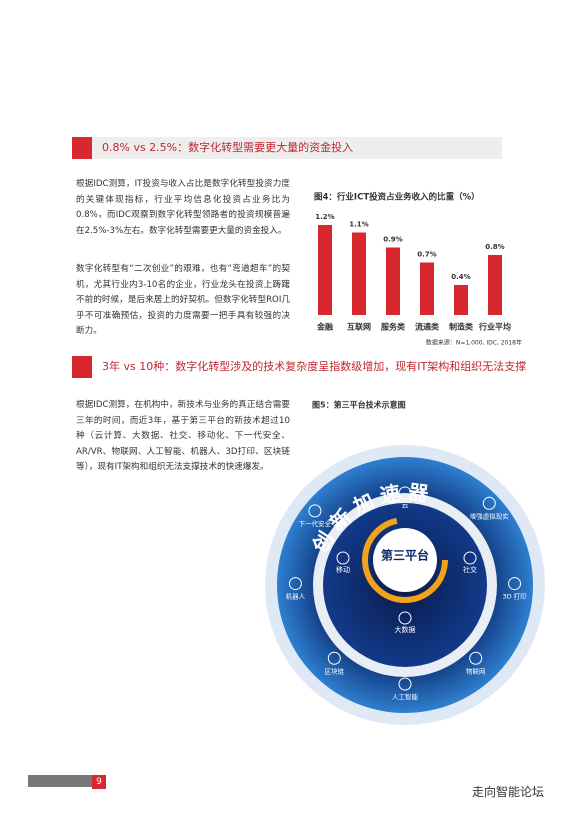 Image resolution: width=578 pixels, height=818 pixels. What do you see at coordinates (474, 343) in the screenshot?
I see `source: 数据来源：N=1,000, IDC, 2018年` at bounding box center [474, 343].